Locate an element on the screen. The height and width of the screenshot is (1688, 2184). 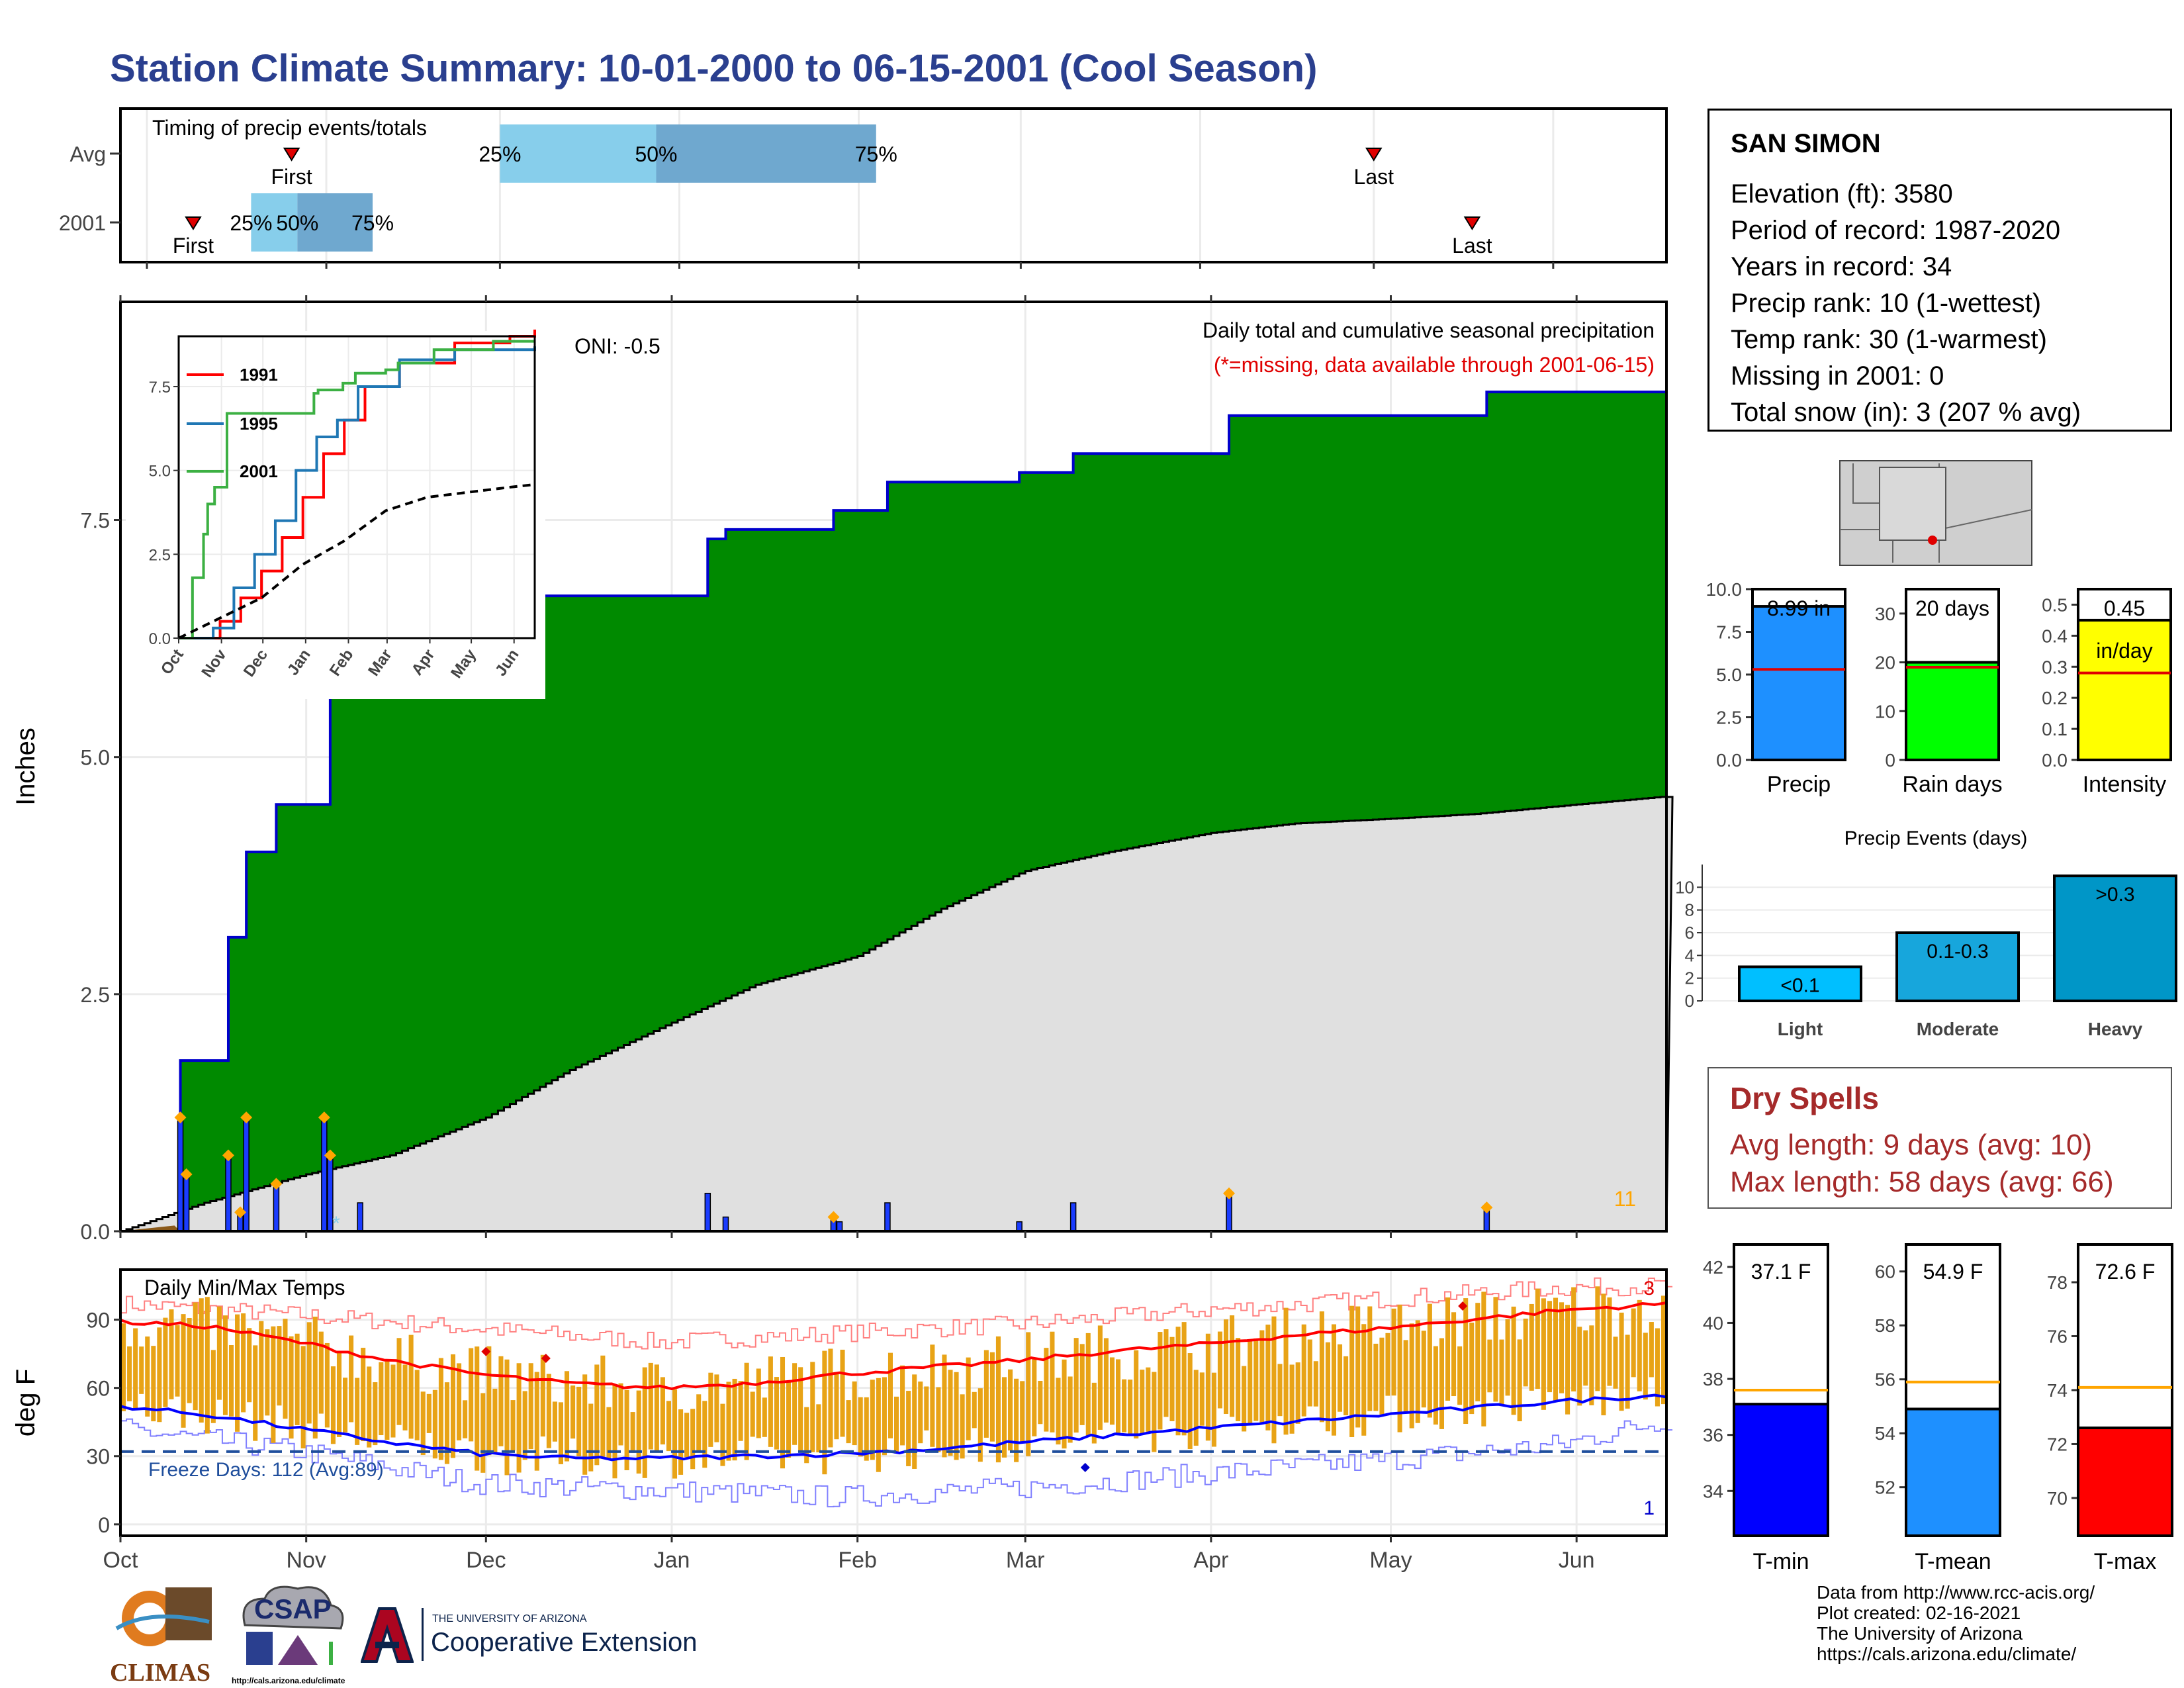
inset-ytick-label: 5.0 is located at coordinates (160, 472).